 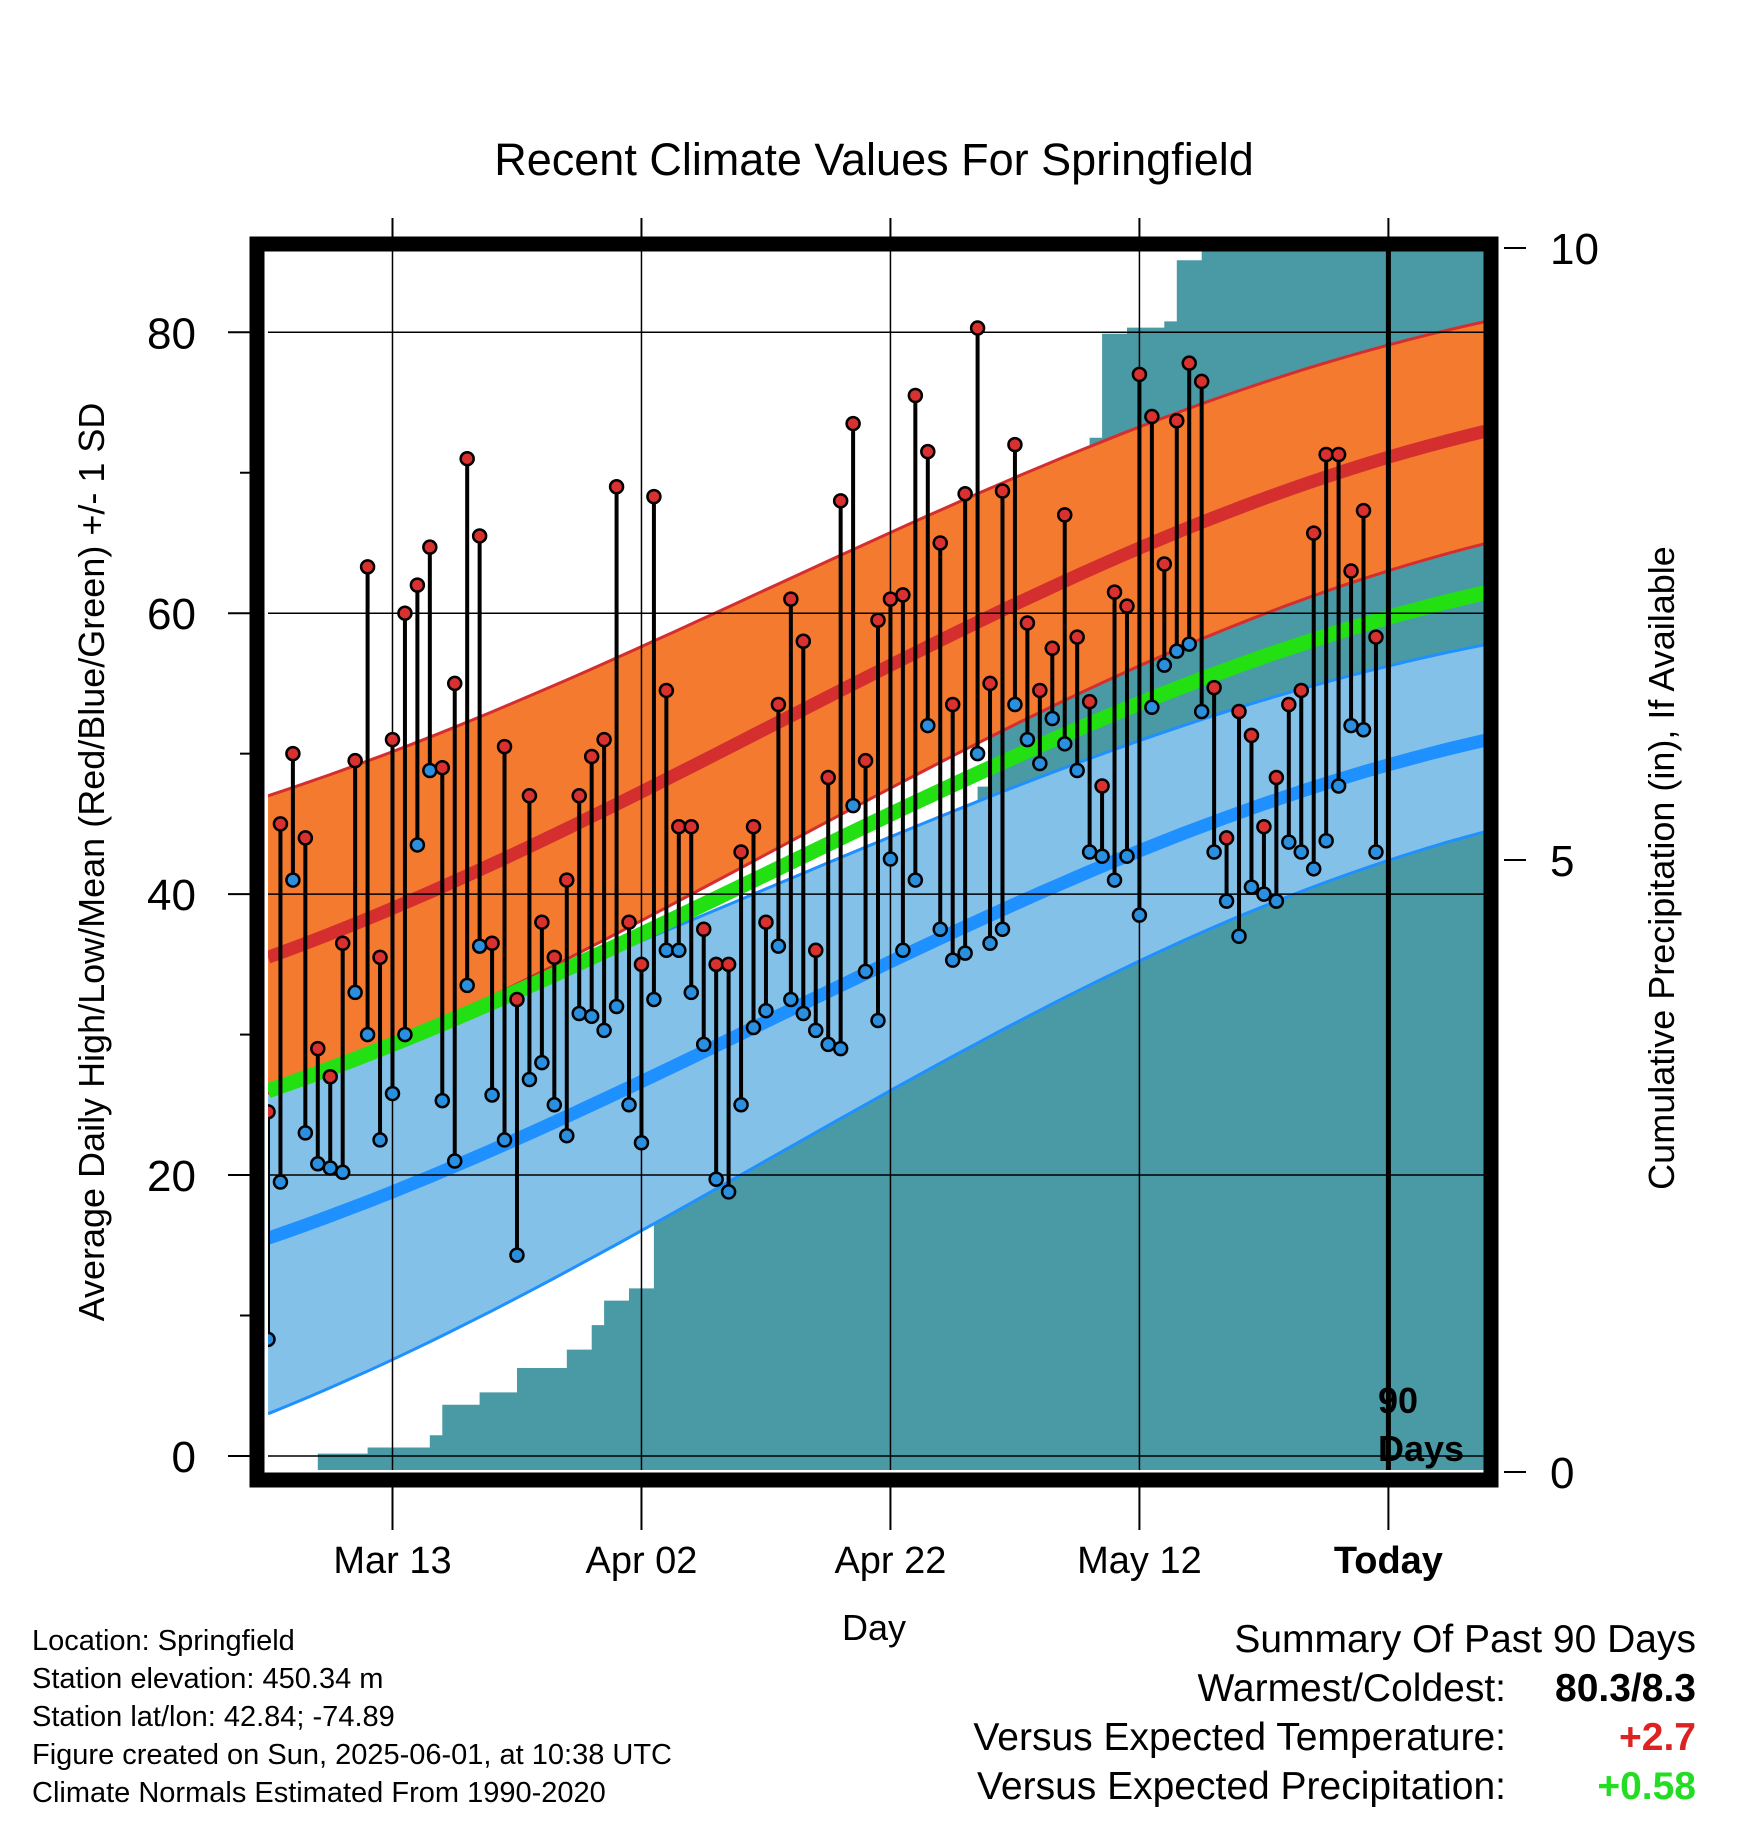 I want to click on temp-anomaly-label: Versus Expected Temperature:, so click(x=1239, y=1737).